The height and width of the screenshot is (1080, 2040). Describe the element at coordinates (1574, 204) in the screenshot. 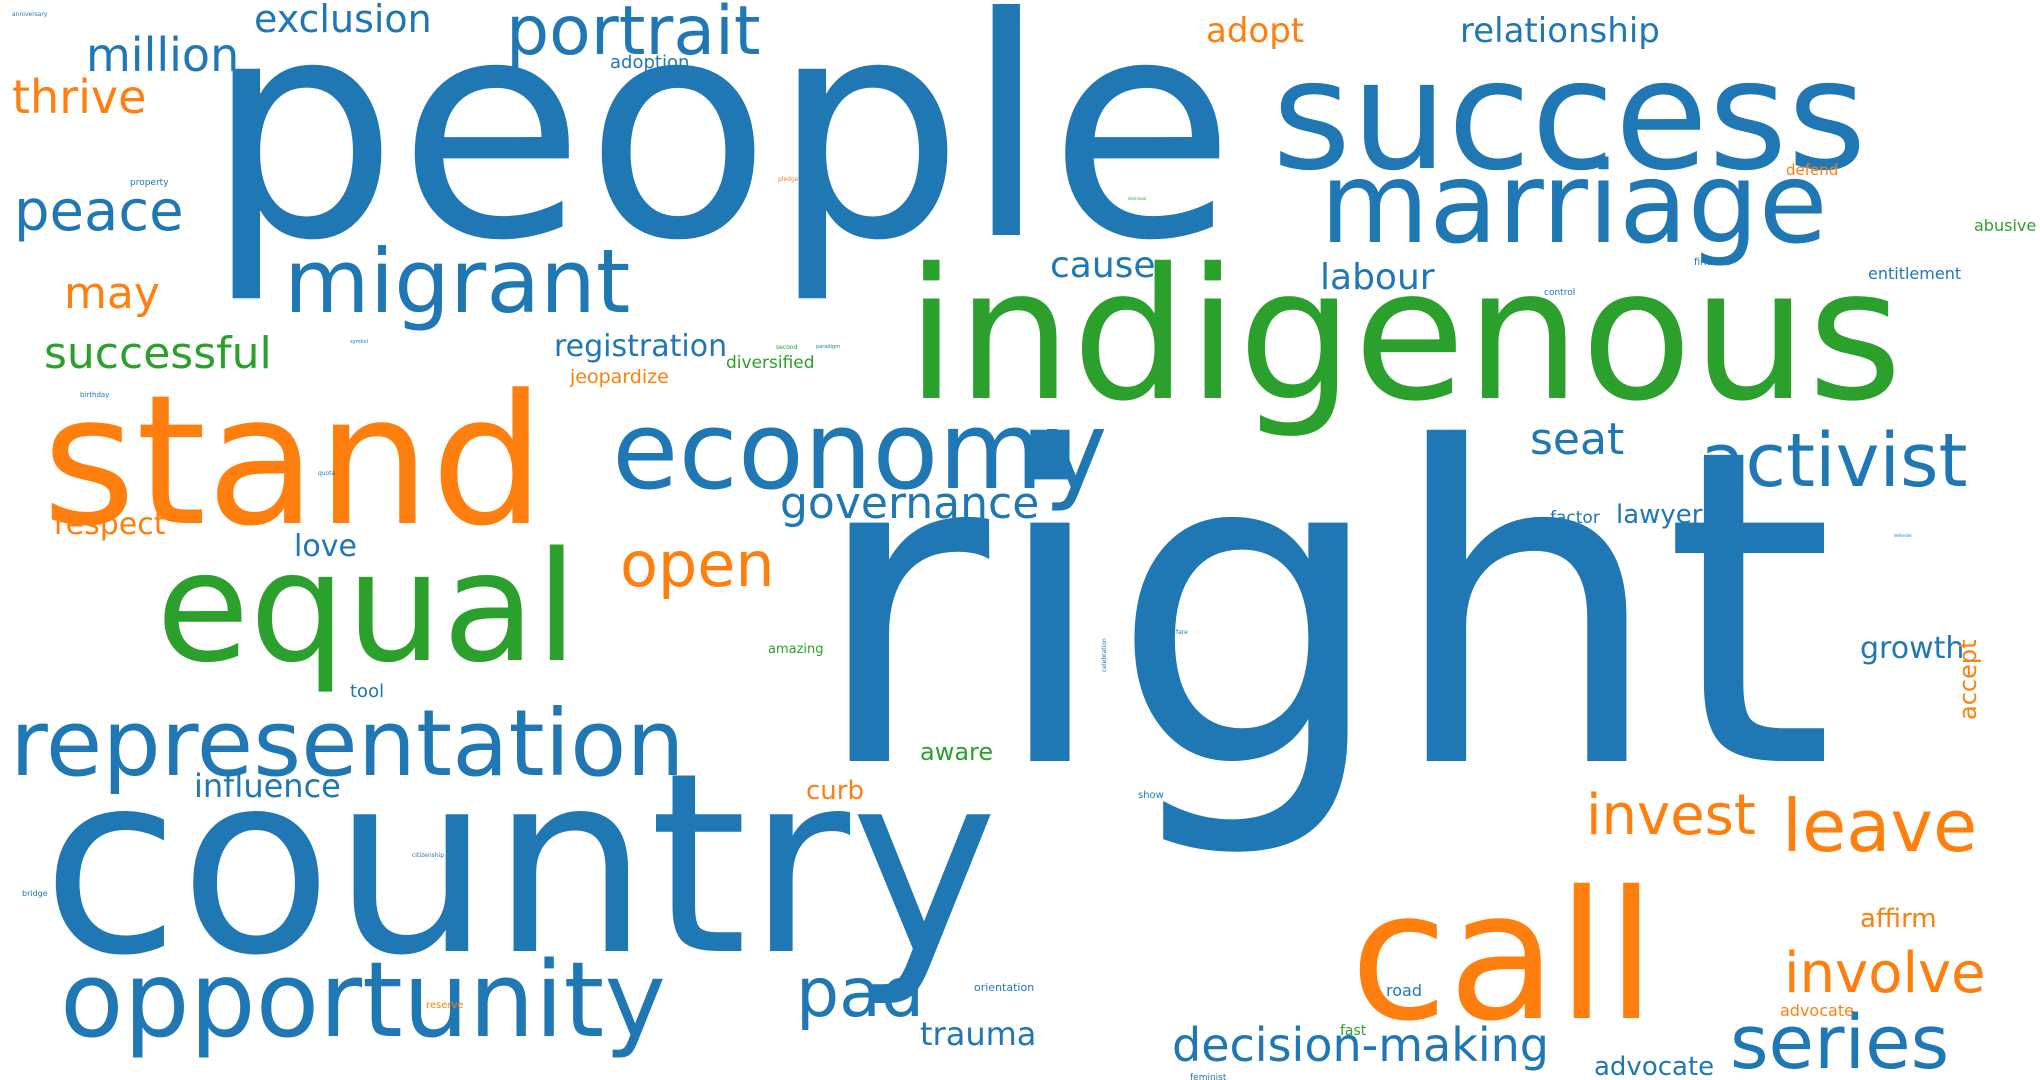

I see `word-marriage: marriage` at that location.